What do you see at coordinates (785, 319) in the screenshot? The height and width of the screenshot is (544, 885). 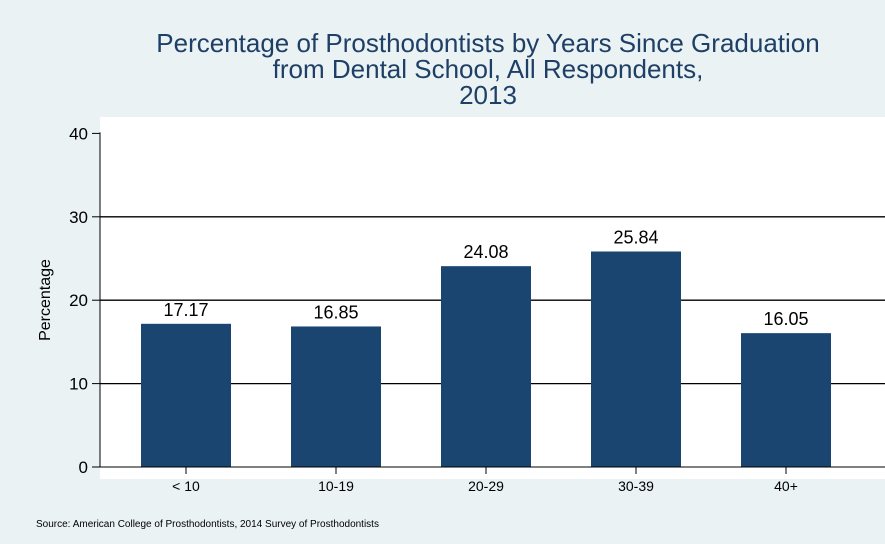 I see `bar-value-label: 16.05` at bounding box center [785, 319].